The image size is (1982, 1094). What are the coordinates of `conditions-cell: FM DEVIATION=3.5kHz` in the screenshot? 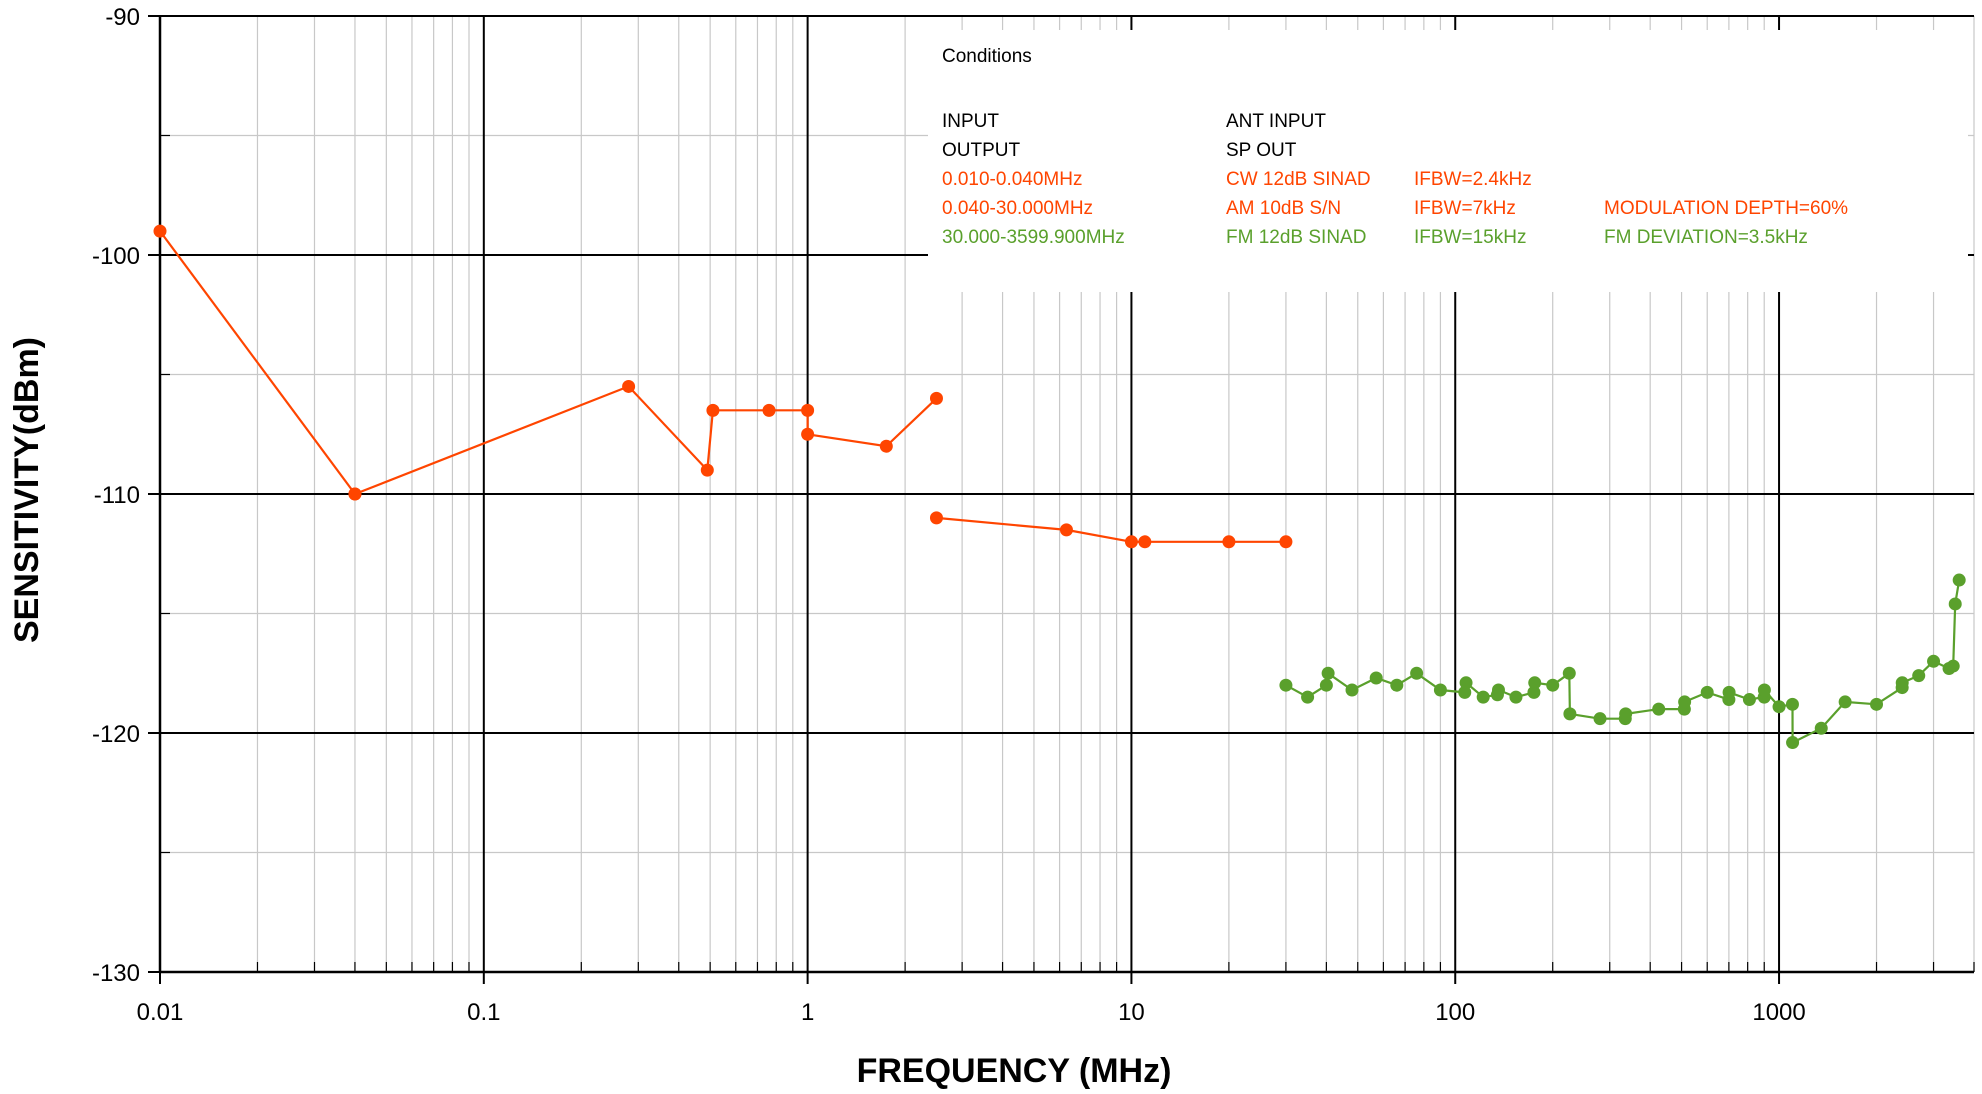 It's located at (1706, 237).